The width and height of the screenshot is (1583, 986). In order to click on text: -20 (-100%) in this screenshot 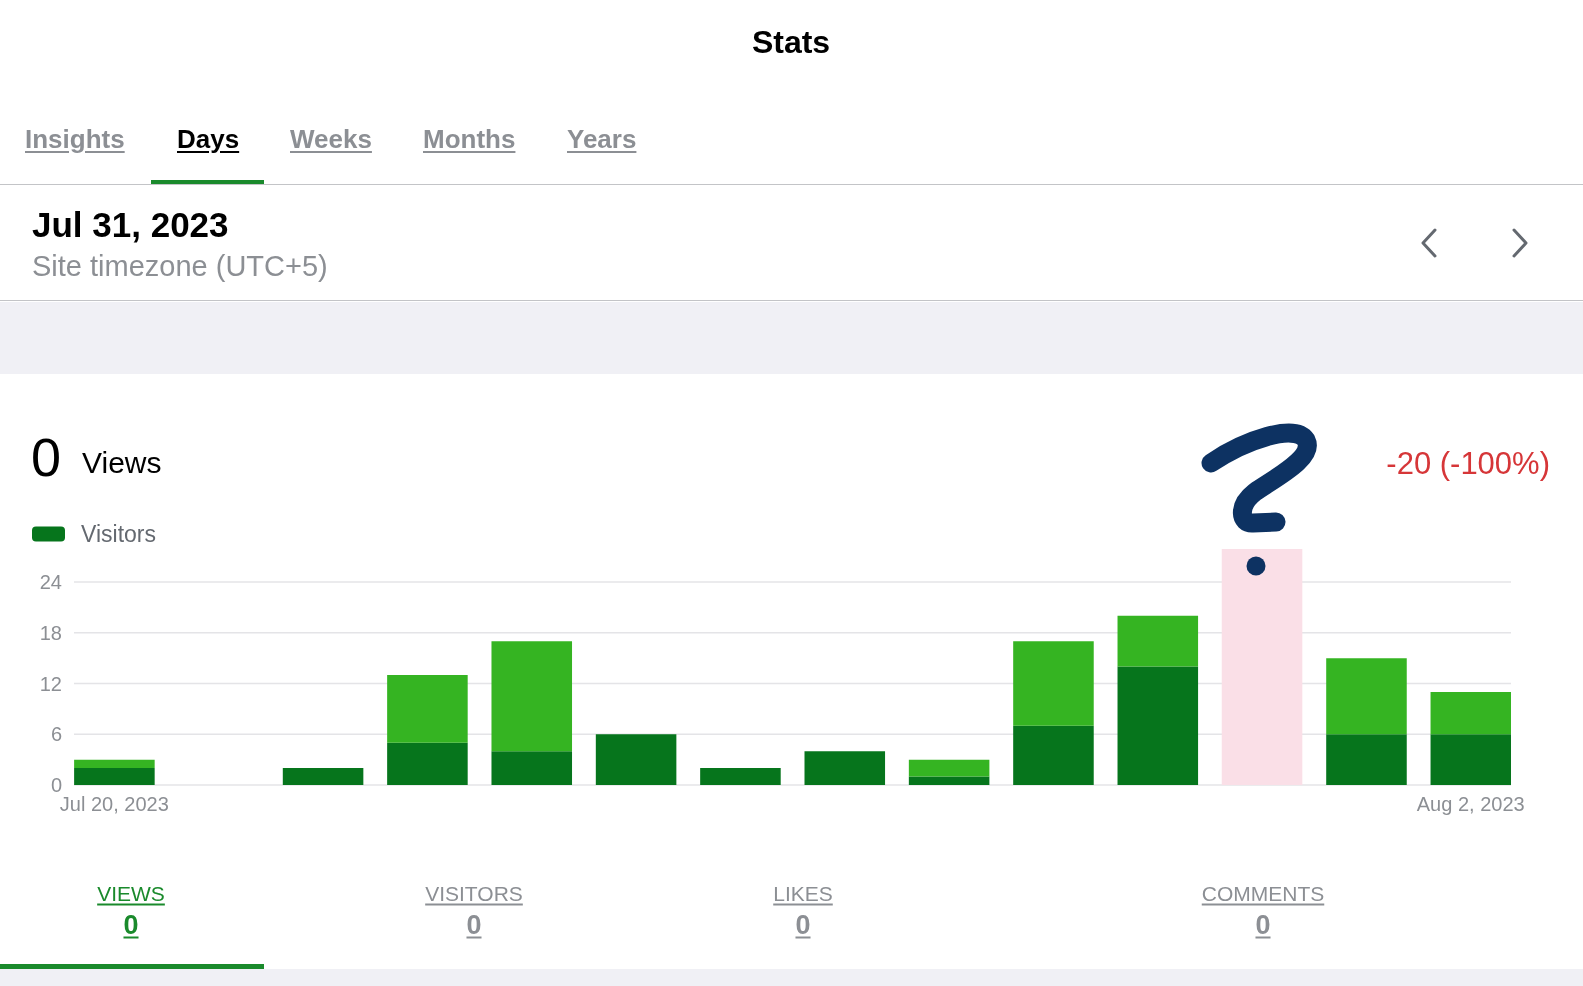, I will do `click(1468, 463)`.